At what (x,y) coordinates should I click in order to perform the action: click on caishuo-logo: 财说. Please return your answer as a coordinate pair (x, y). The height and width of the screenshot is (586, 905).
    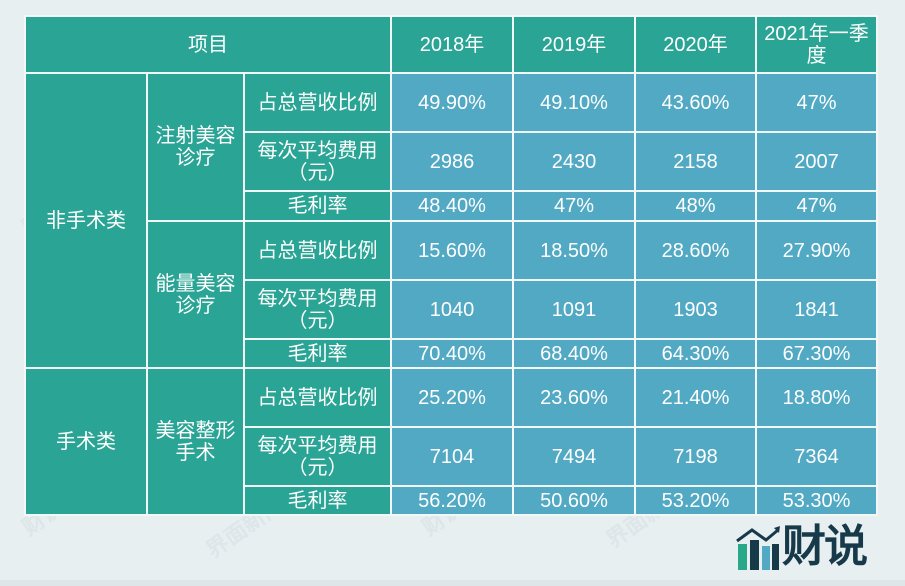
    Looking at the image, I should click on (802, 546).